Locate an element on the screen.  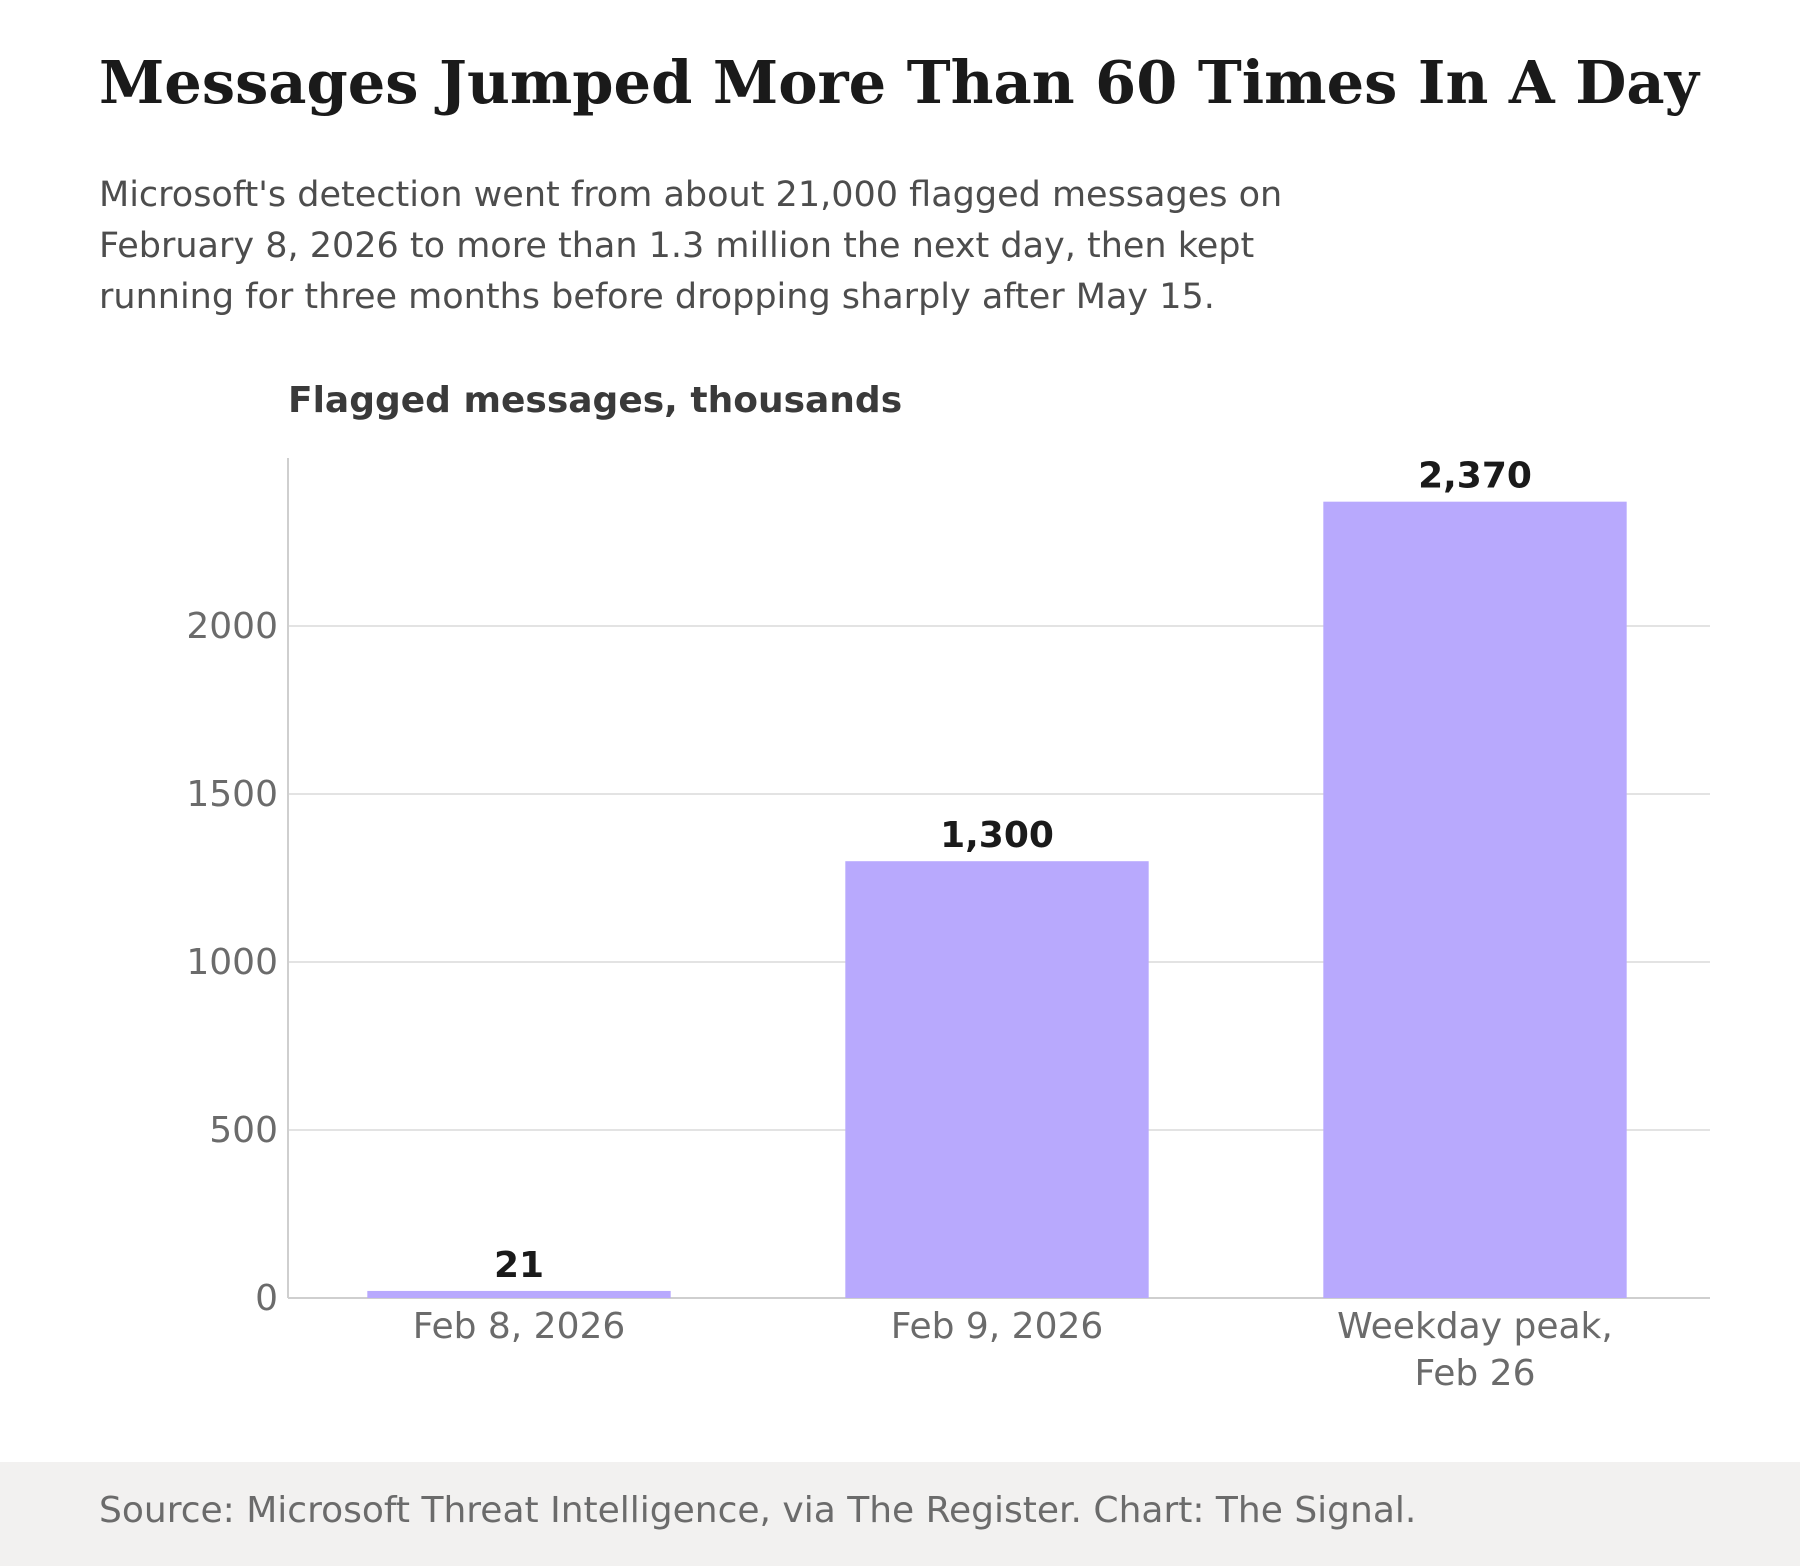
data-label: 21 is located at coordinates (519, 1265).